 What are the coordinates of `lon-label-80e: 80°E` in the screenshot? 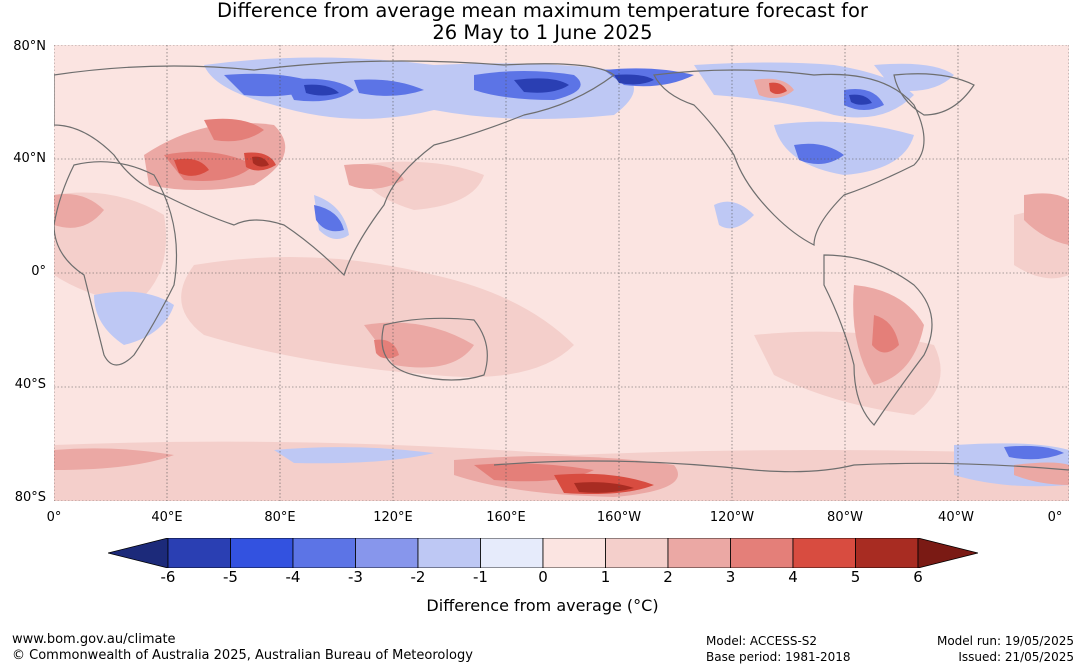 It's located at (280, 517).